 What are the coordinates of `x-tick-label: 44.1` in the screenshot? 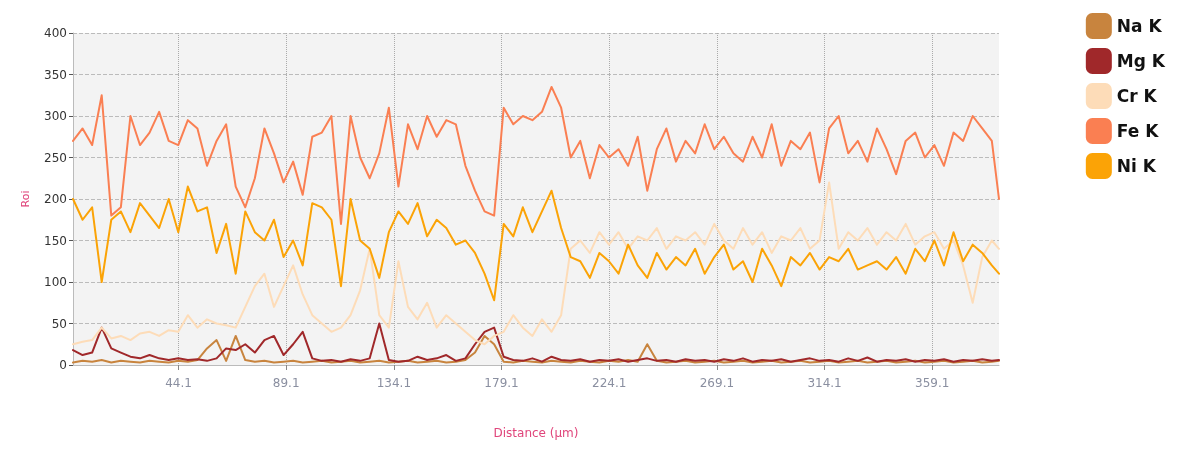 It's located at (178, 383).